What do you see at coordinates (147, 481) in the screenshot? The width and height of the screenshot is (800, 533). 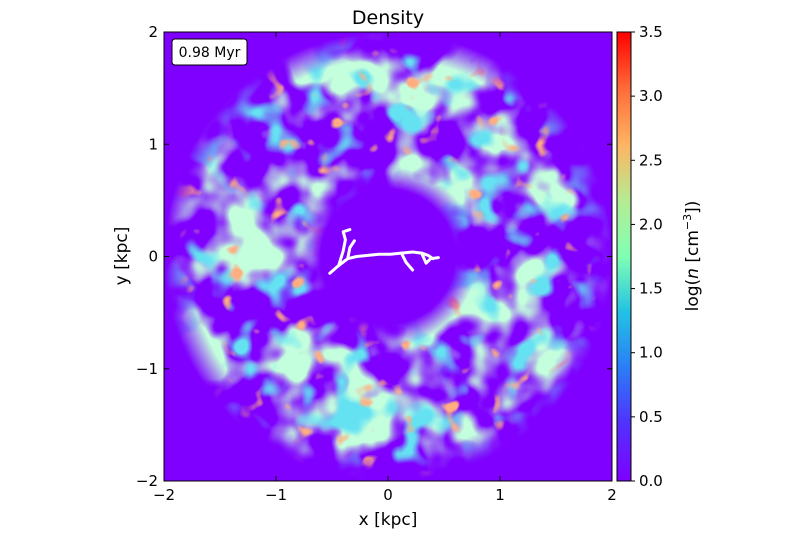 I see `y-tick-label: −2` at bounding box center [147, 481].